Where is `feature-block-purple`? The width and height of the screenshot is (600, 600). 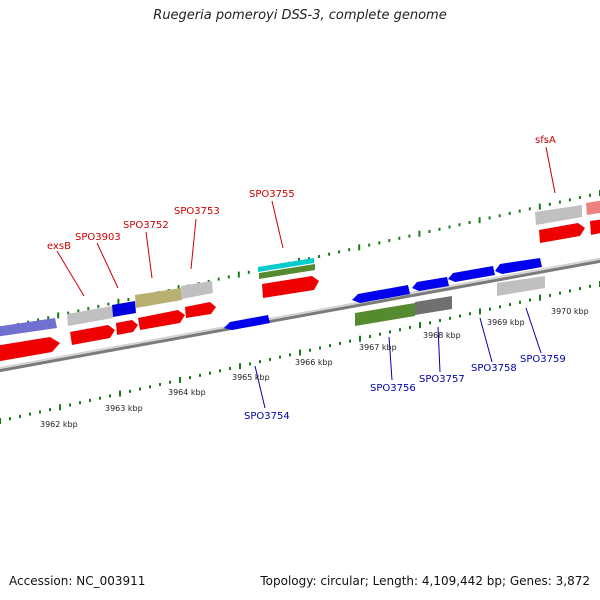
feature-block-purple is located at coordinates (28, 327).